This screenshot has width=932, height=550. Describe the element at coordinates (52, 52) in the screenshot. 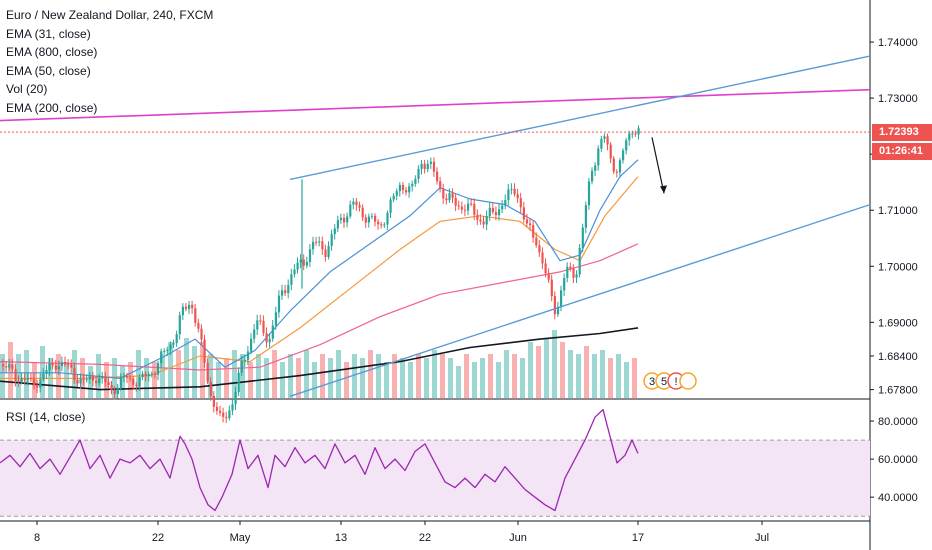

I see `legend-study-ema800: EMA (800, close)` at that location.